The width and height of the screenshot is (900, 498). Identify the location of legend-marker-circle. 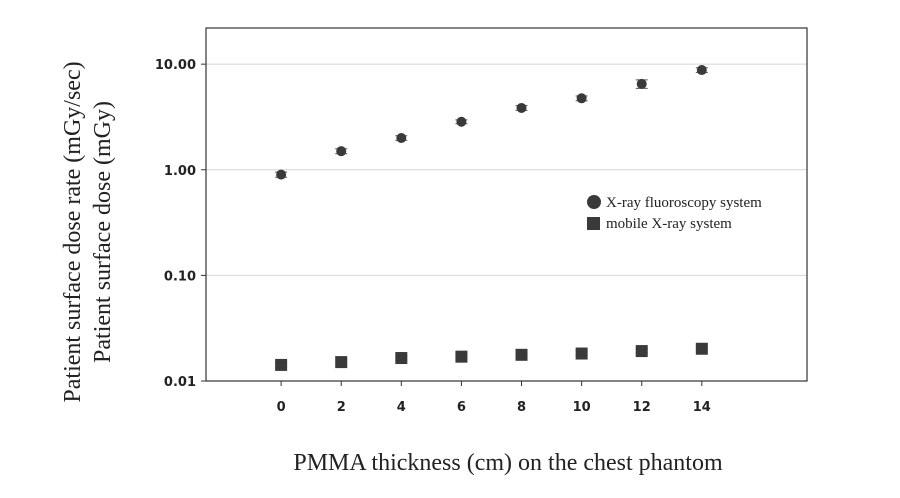
(594, 202).